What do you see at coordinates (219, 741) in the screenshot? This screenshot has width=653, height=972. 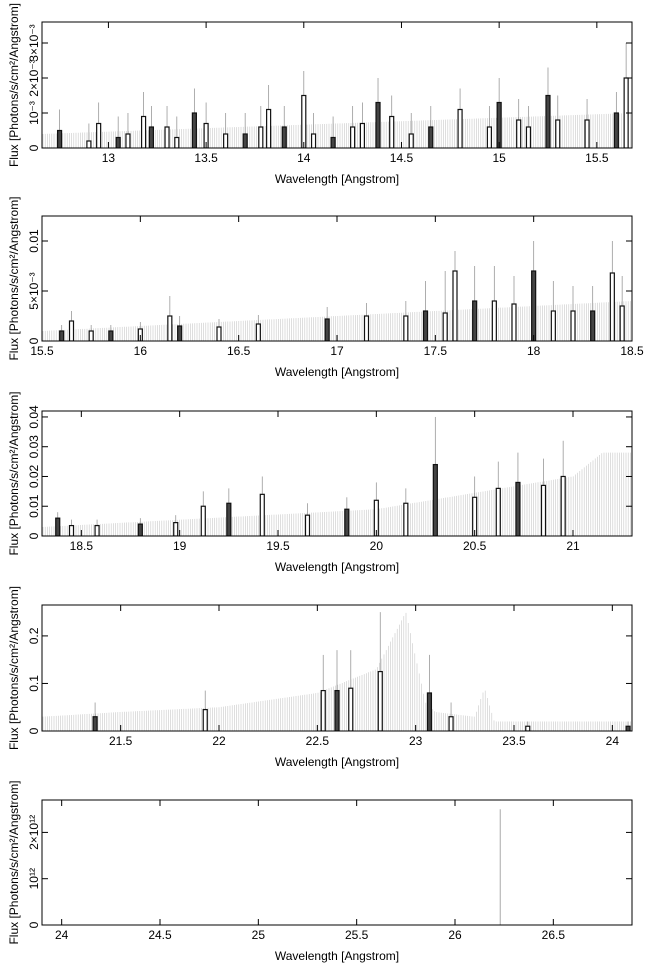 I see `x-tick-label: 22` at bounding box center [219, 741].